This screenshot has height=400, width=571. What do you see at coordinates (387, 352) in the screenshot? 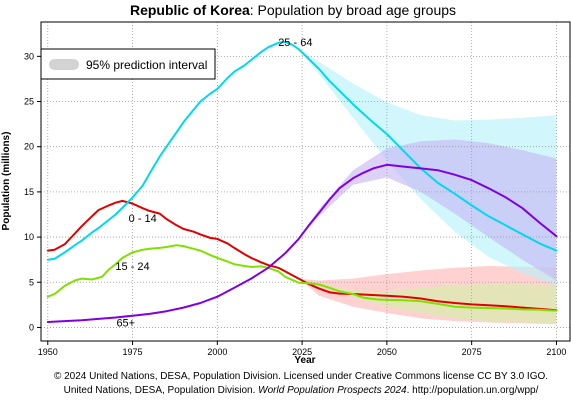
I see `x-tick-label: 2050` at bounding box center [387, 352].